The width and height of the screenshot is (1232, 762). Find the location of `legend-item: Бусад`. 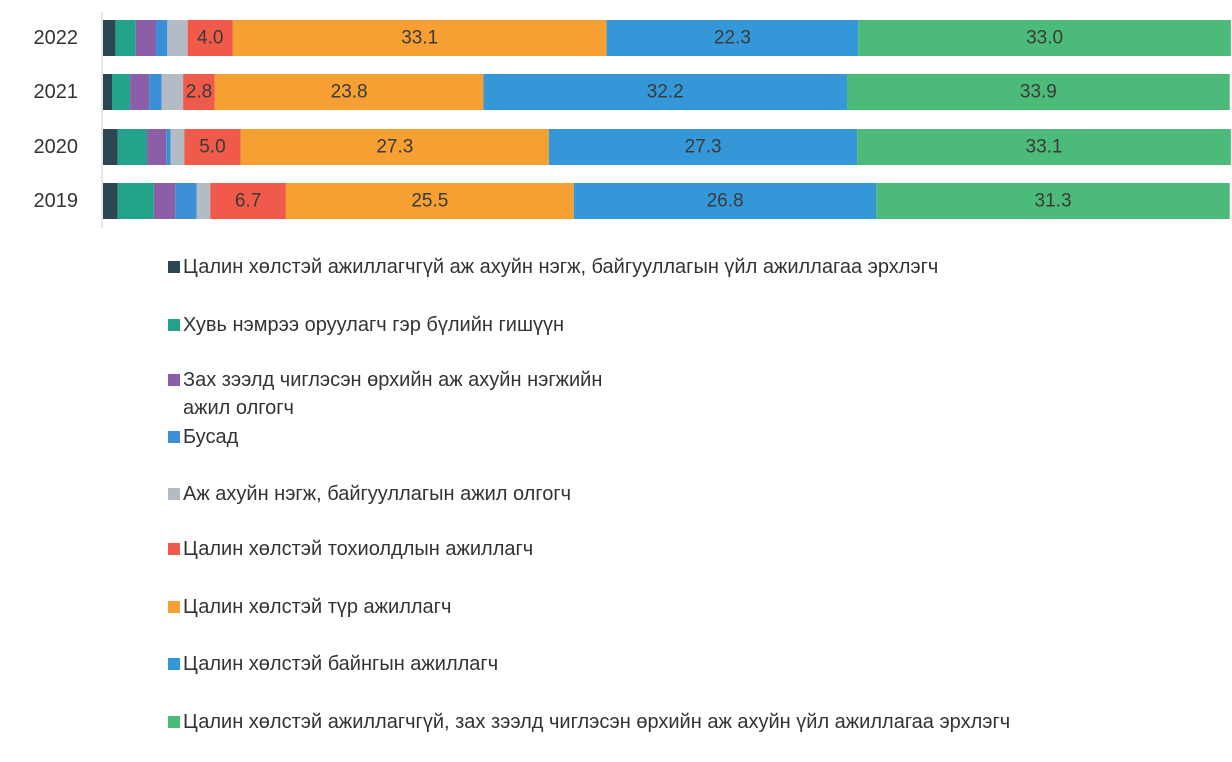

legend-item: Бусад is located at coordinates (668, 437).